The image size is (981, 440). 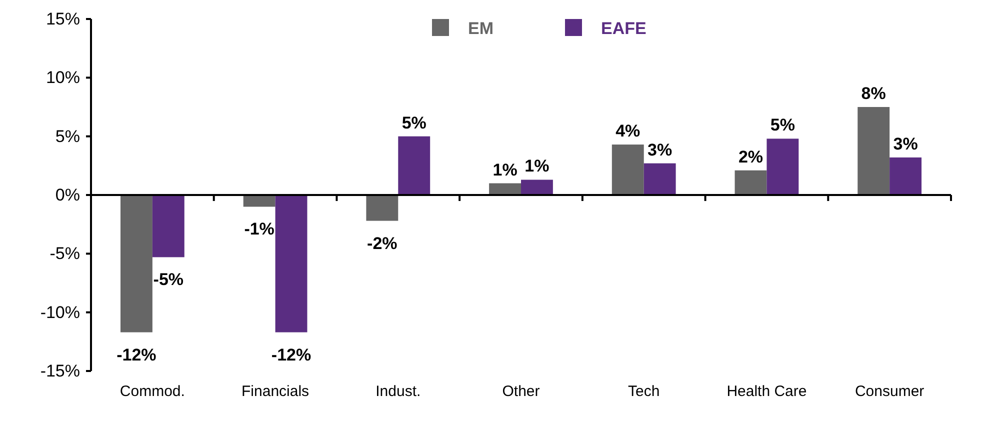 What do you see at coordinates (60, 370) in the screenshot?
I see `y-tick-label: -15%` at bounding box center [60, 370].